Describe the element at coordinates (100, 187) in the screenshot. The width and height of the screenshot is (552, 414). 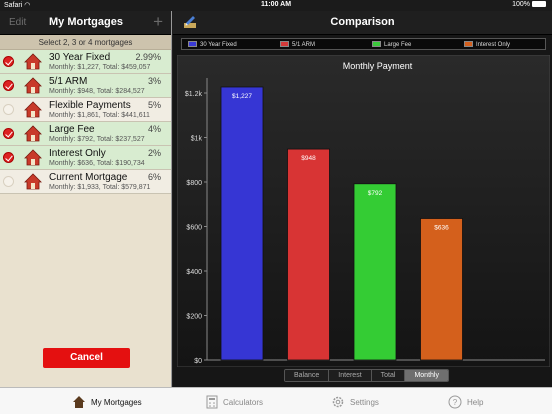
I see `mortgage-detail: Monthly: $1,933, Total: $579,871` at that location.